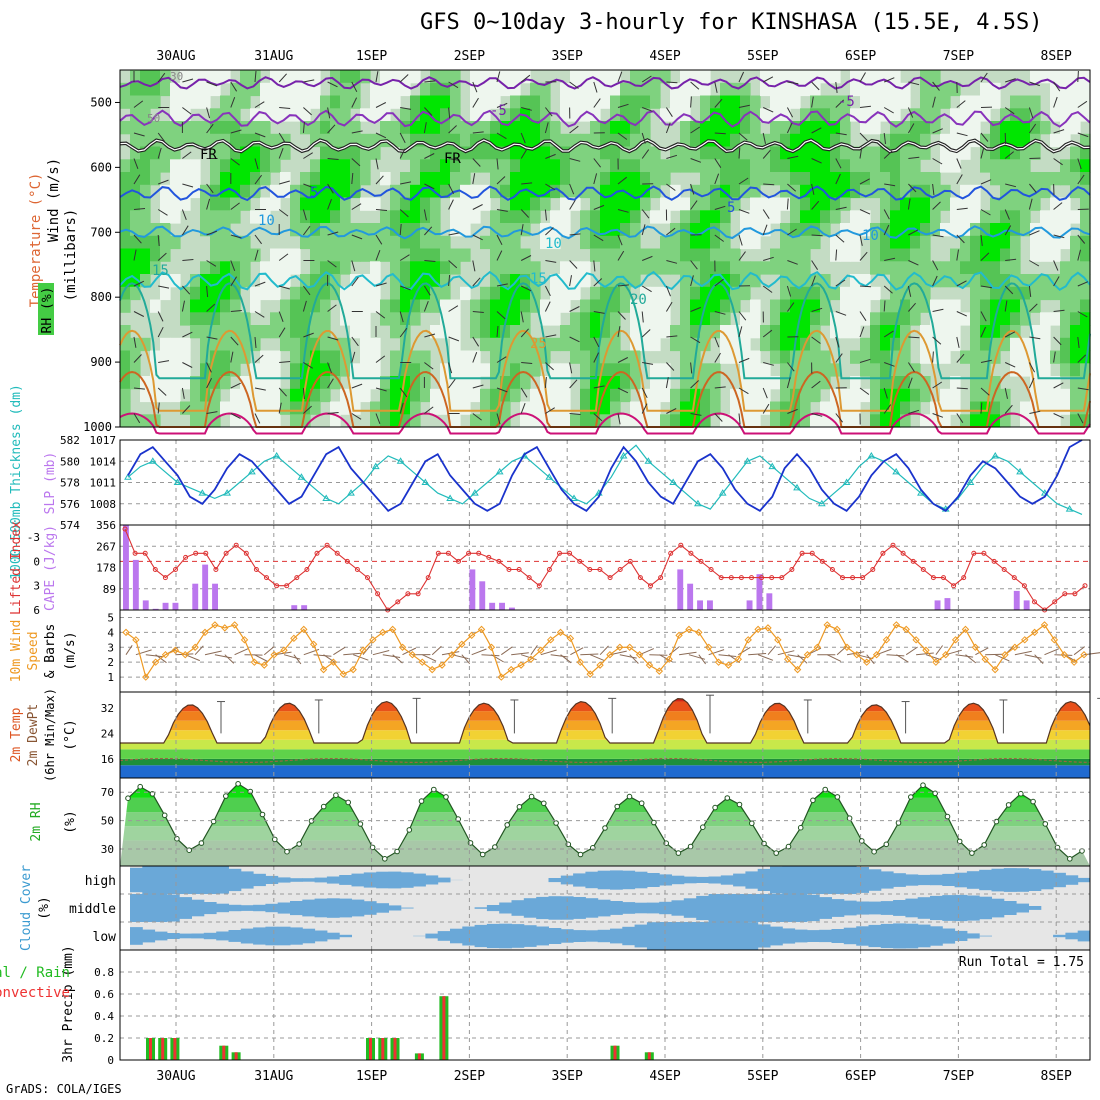 The width and height of the screenshot is (1100, 1100). Describe the element at coordinates (605, 146) in the screenshot. I see `contour-freezing-inner` at that location.